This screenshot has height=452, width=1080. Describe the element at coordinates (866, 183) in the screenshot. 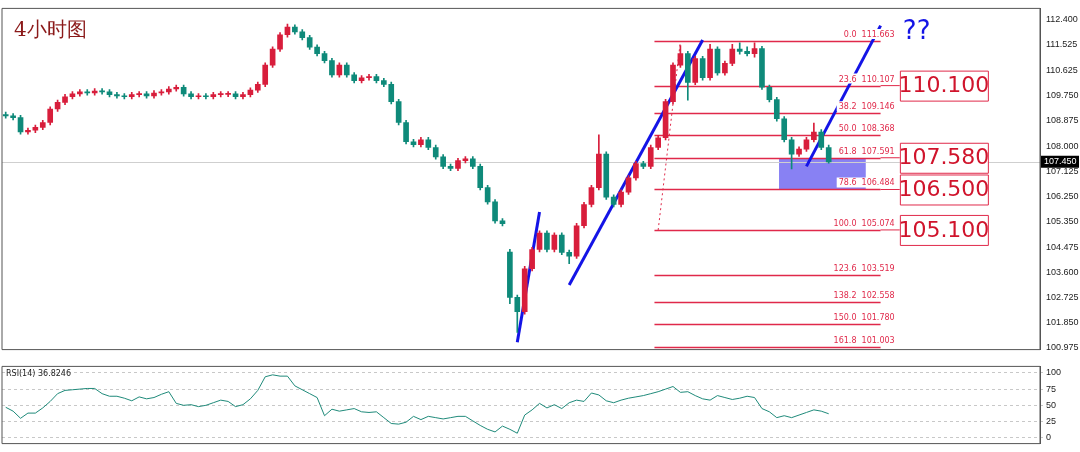

I see `ref-line-label: 78.6 106.484` at that location.